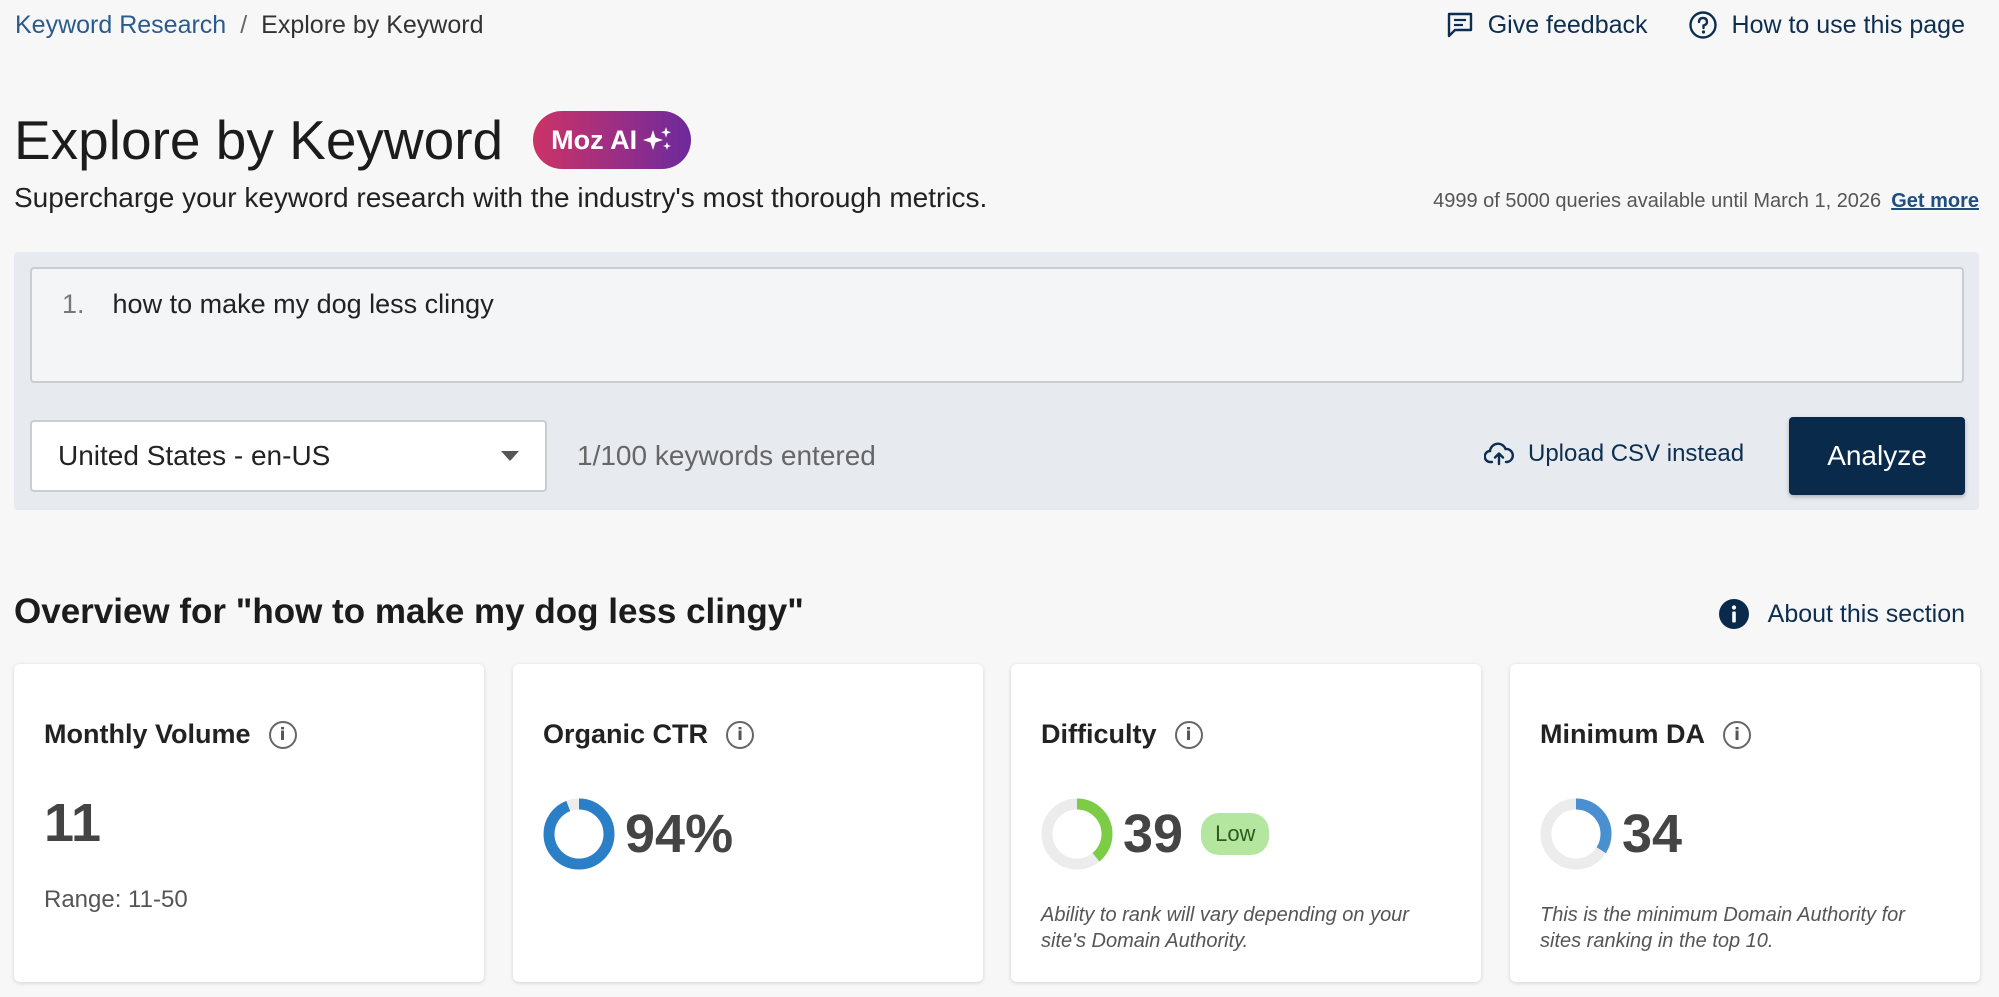  I want to click on upload-csv-button: Upload CSV instead, so click(1614, 454).